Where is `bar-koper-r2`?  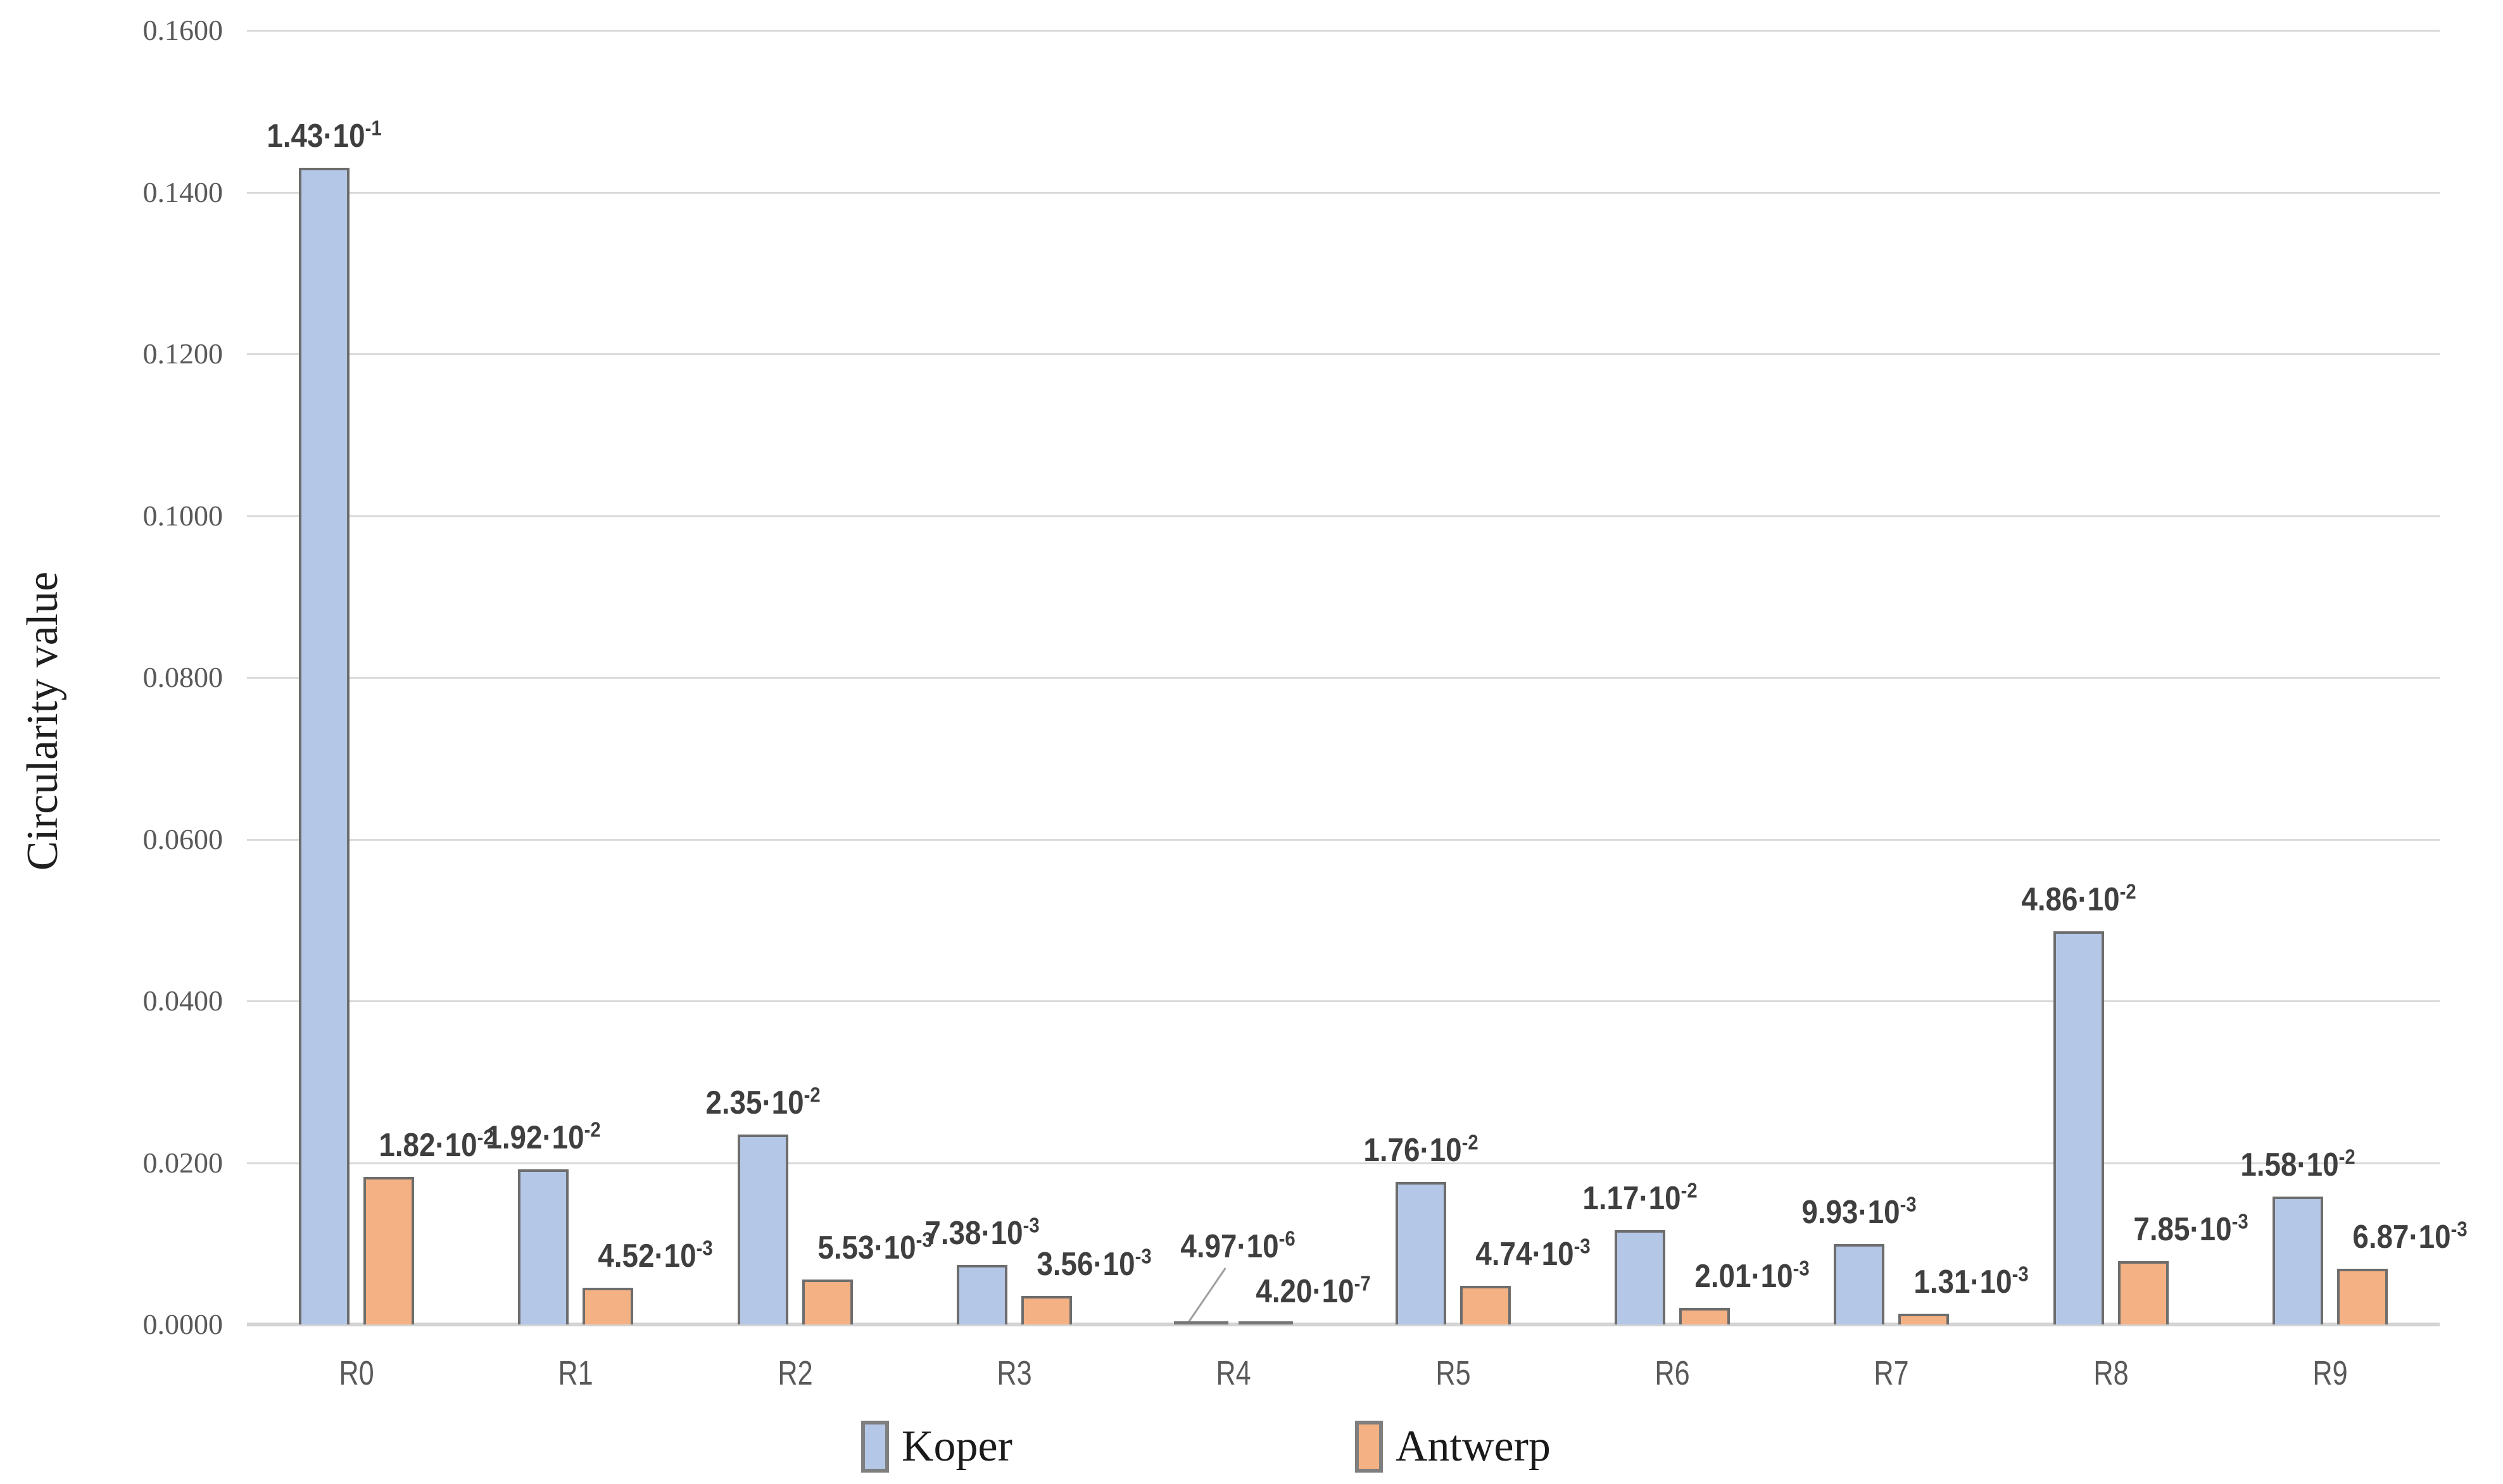 bar-koper-r2 is located at coordinates (762, 1229).